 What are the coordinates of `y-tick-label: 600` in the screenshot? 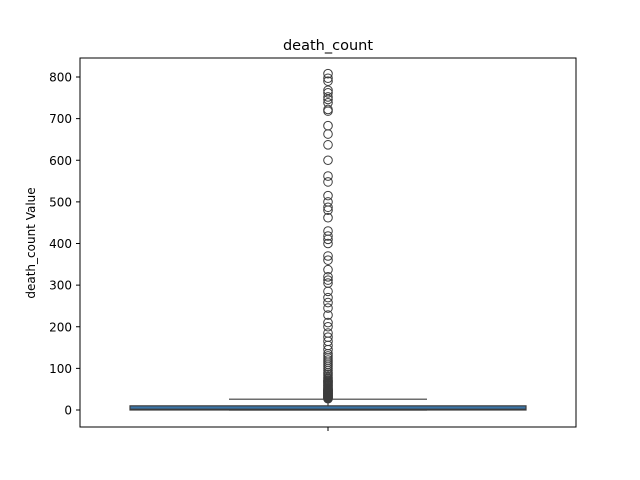 It's located at (60, 161).